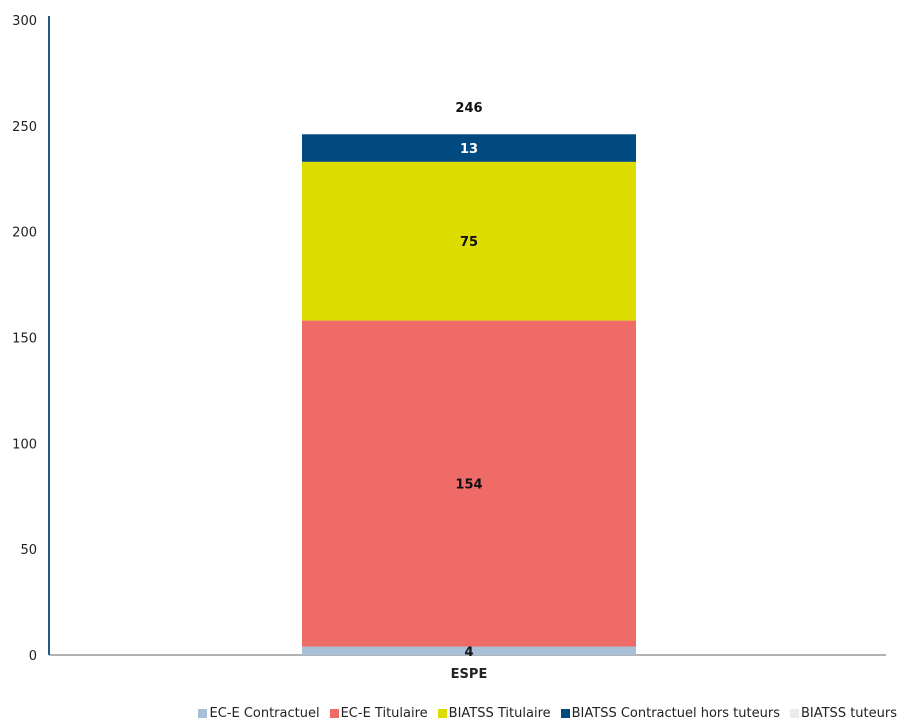 The image size is (901, 726). What do you see at coordinates (24, 127) in the screenshot?
I see `y-tick-label: 250` at bounding box center [24, 127].